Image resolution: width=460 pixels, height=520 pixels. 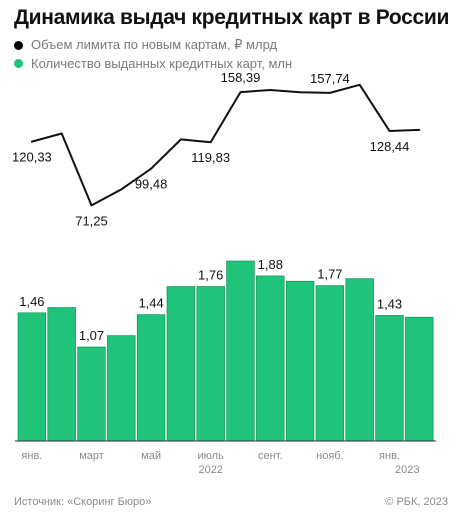 What do you see at coordinates (232, 17) in the screenshot?
I see `chart-title: Динамика выдач кредитных карт в России` at bounding box center [232, 17].